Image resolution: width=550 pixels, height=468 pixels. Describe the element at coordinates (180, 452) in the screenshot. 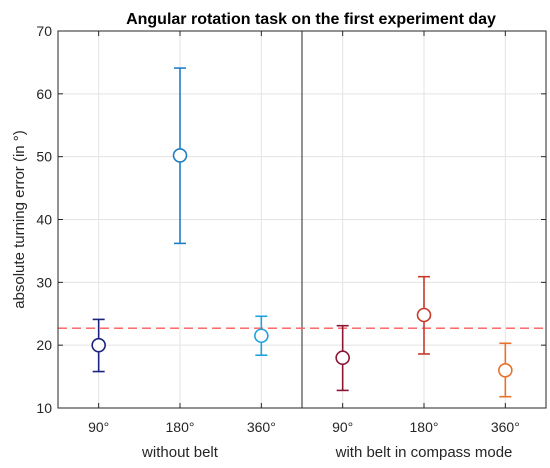

I see `group-label-without-belt: without belt` at that location.